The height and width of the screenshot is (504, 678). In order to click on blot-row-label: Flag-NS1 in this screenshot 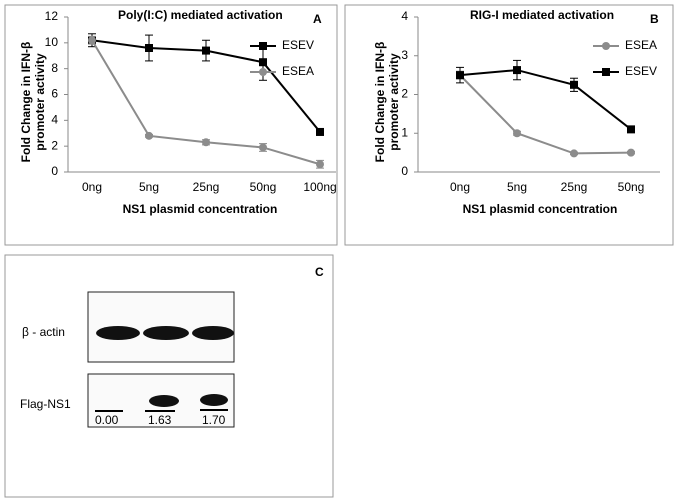, I will do `click(45, 404)`.